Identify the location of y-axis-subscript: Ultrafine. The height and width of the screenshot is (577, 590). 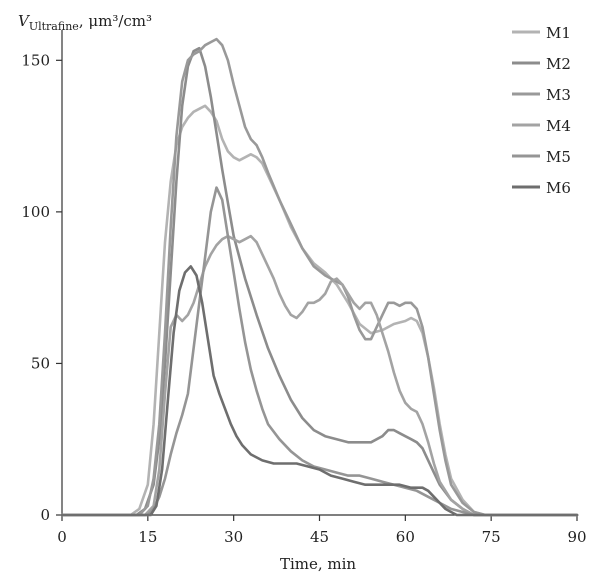
(54, 26).